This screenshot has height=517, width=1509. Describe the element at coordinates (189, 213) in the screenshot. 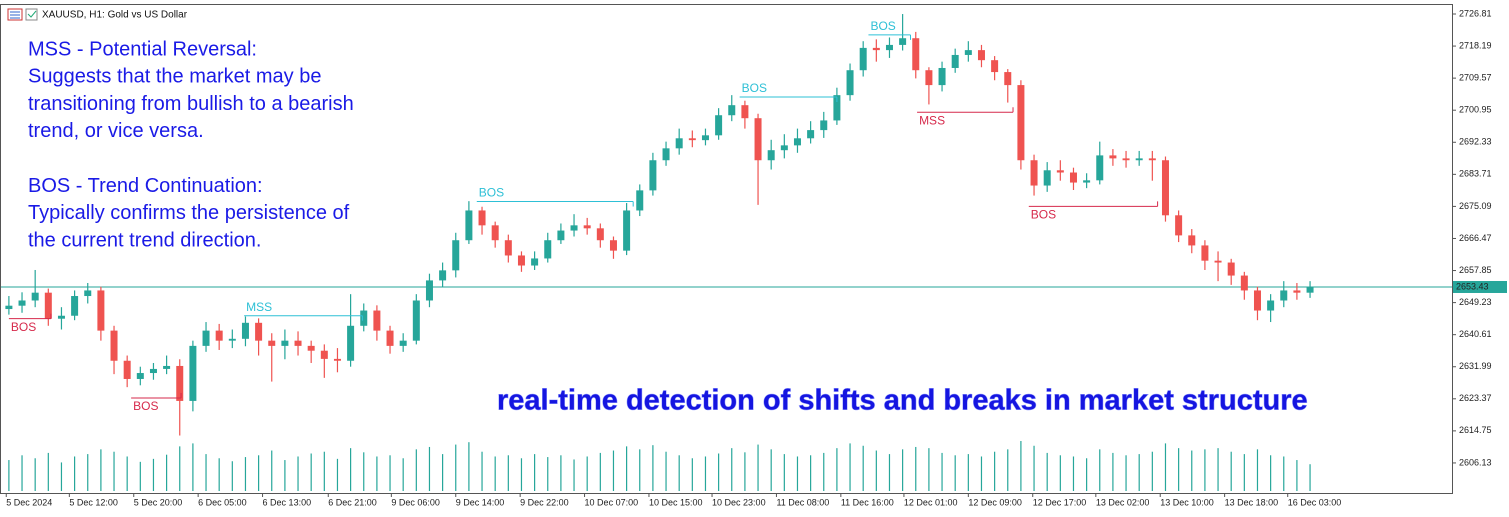

I see `note-line: Typically confirms the persistence of` at that location.